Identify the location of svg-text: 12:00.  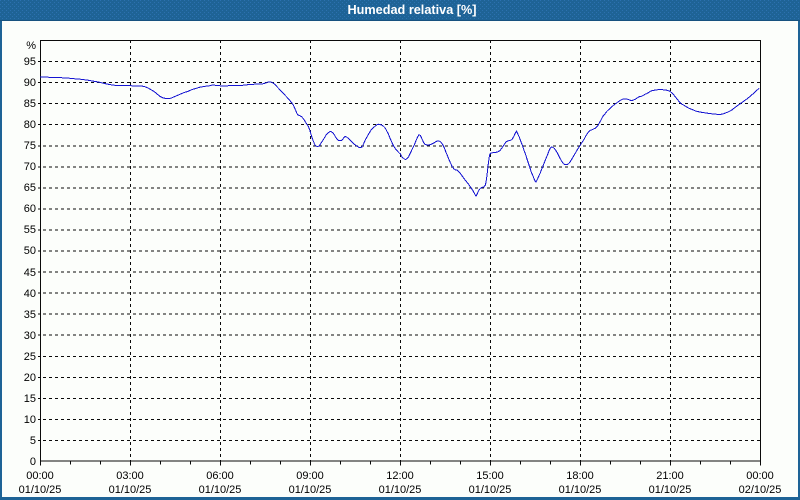
(400, 476).